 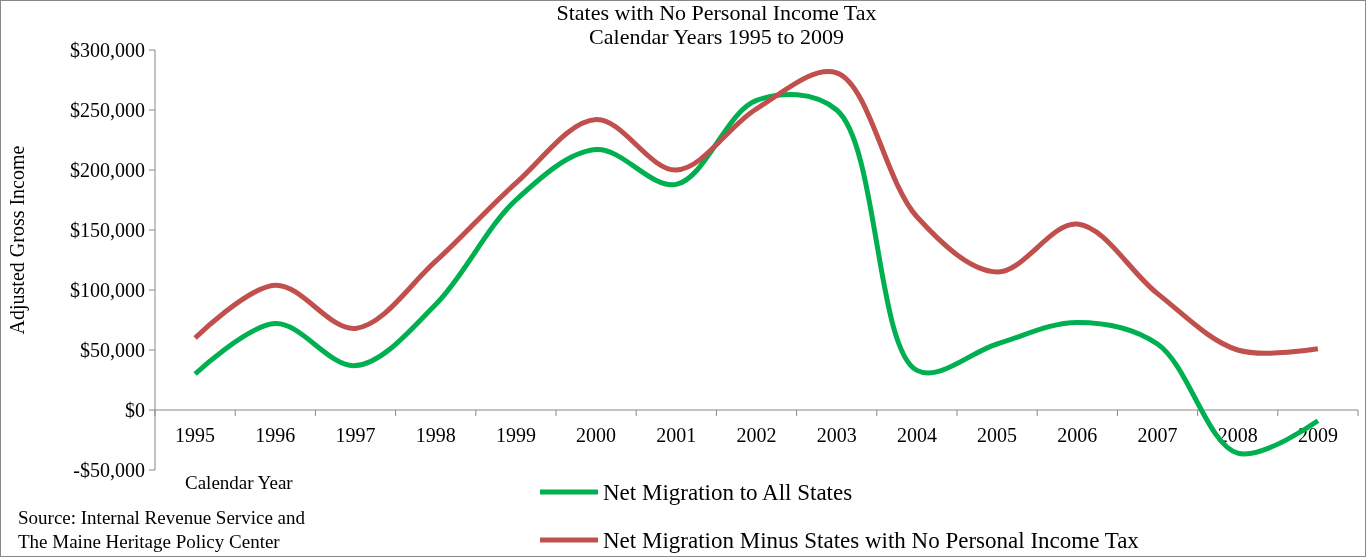 I want to click on y-tick-label: $200,000, so click(x=107, y=170).